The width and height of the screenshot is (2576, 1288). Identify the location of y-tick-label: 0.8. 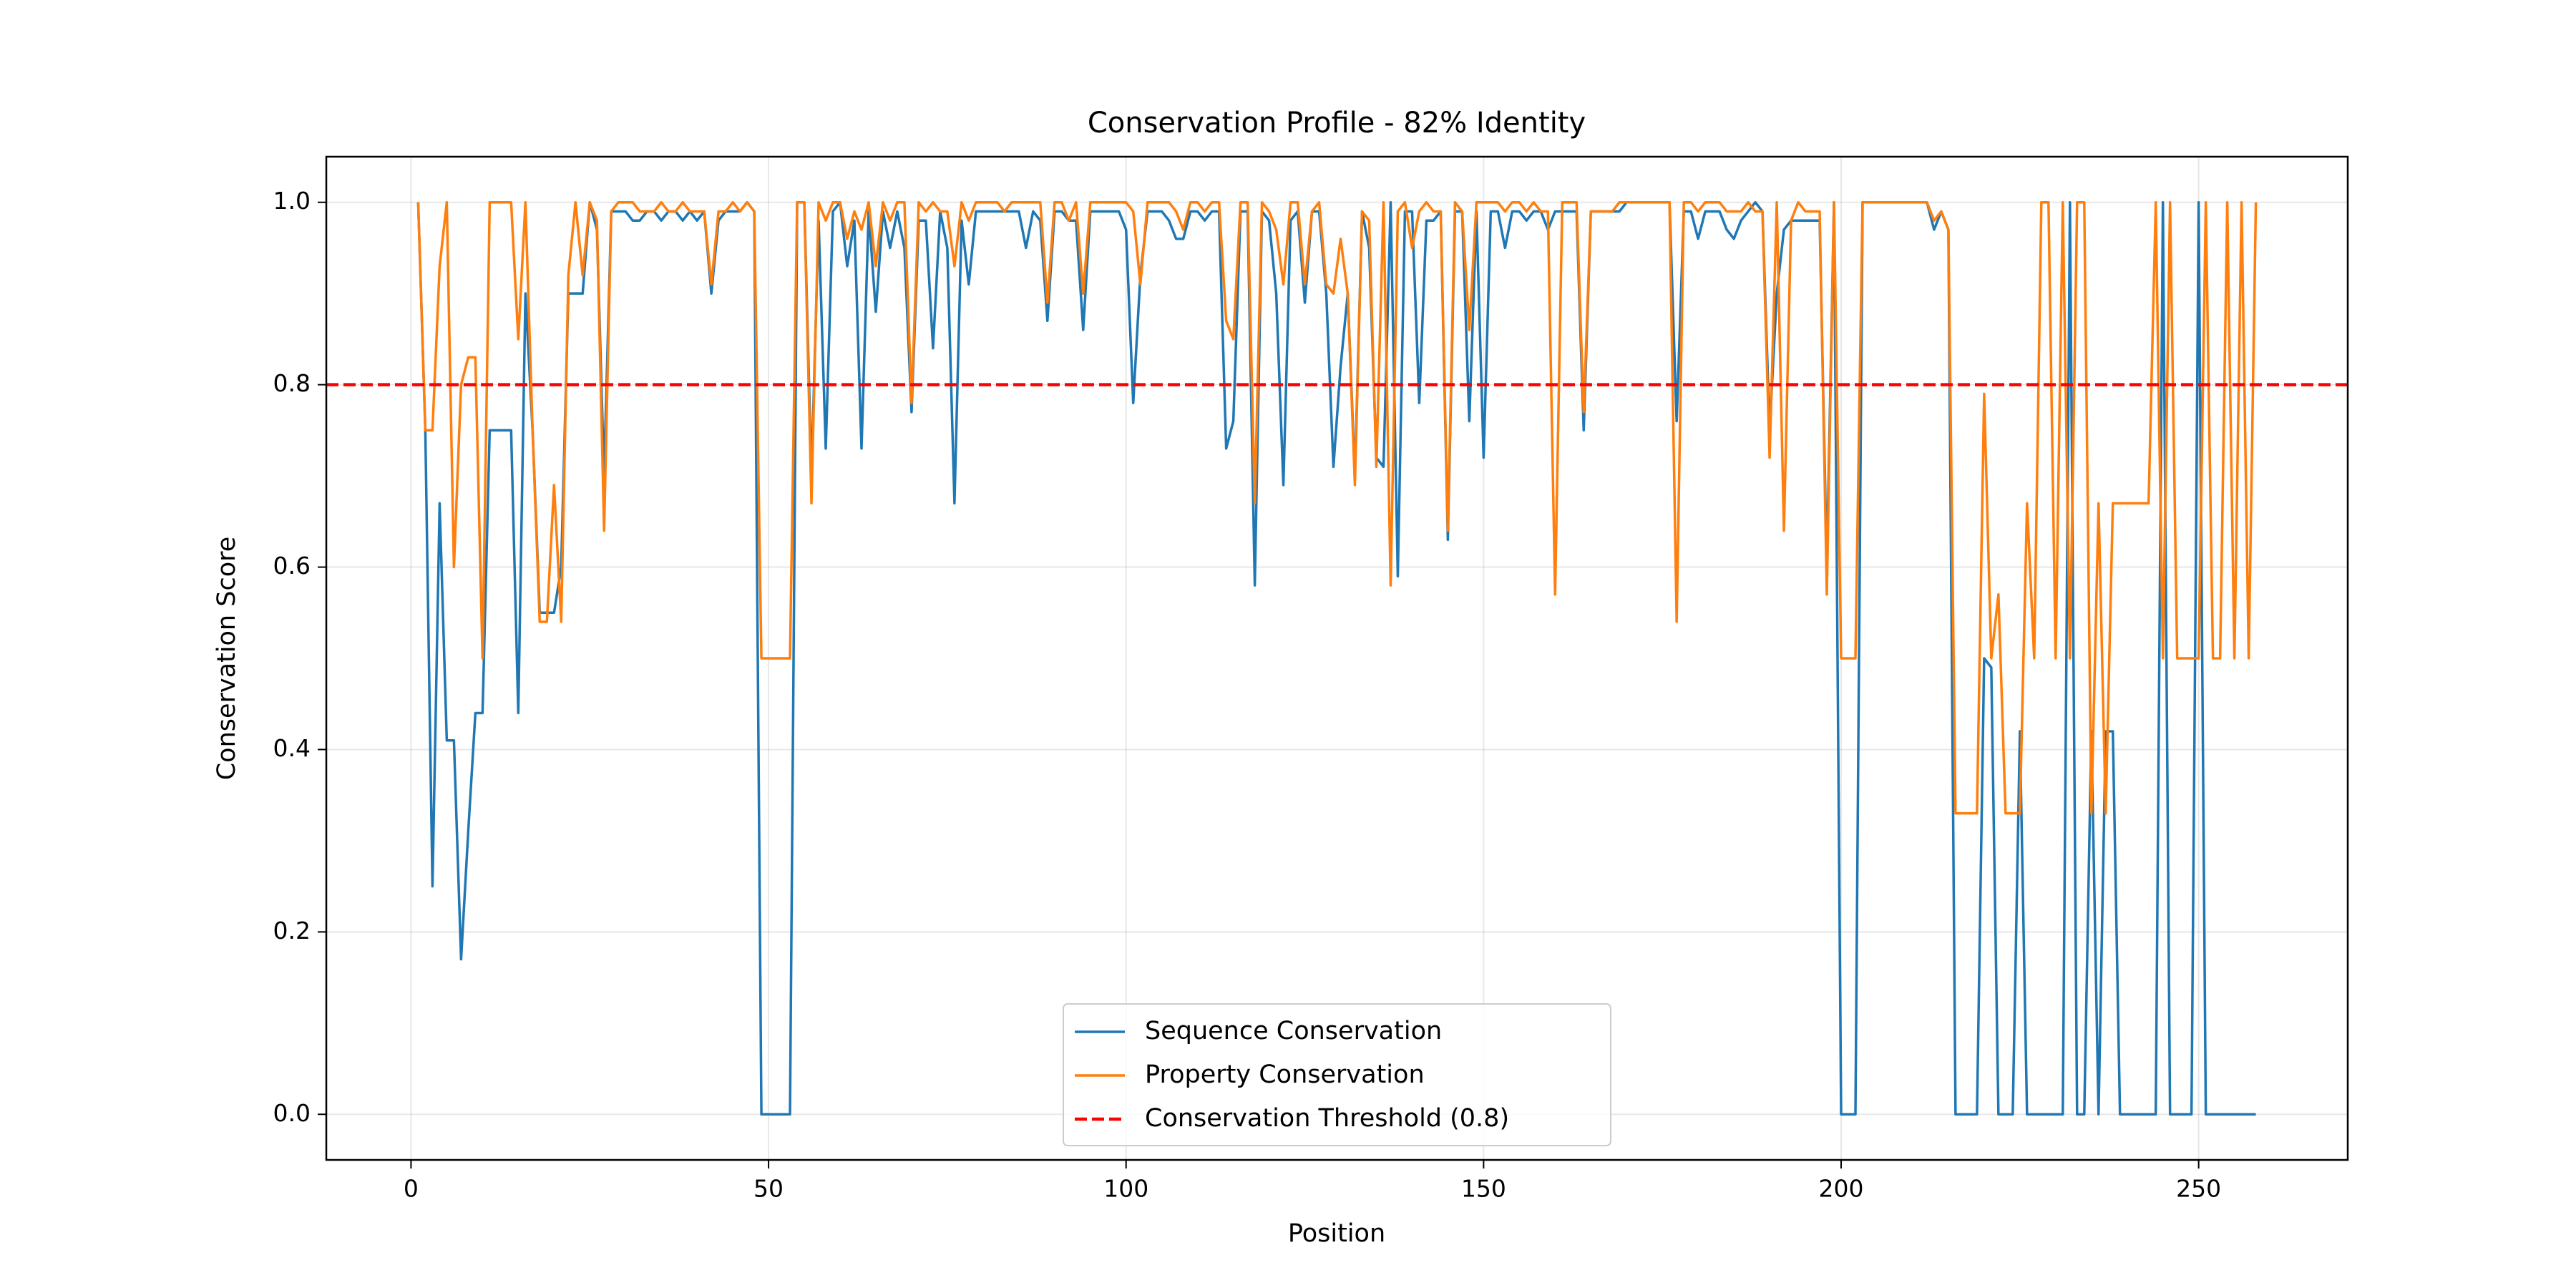
(292, 383).